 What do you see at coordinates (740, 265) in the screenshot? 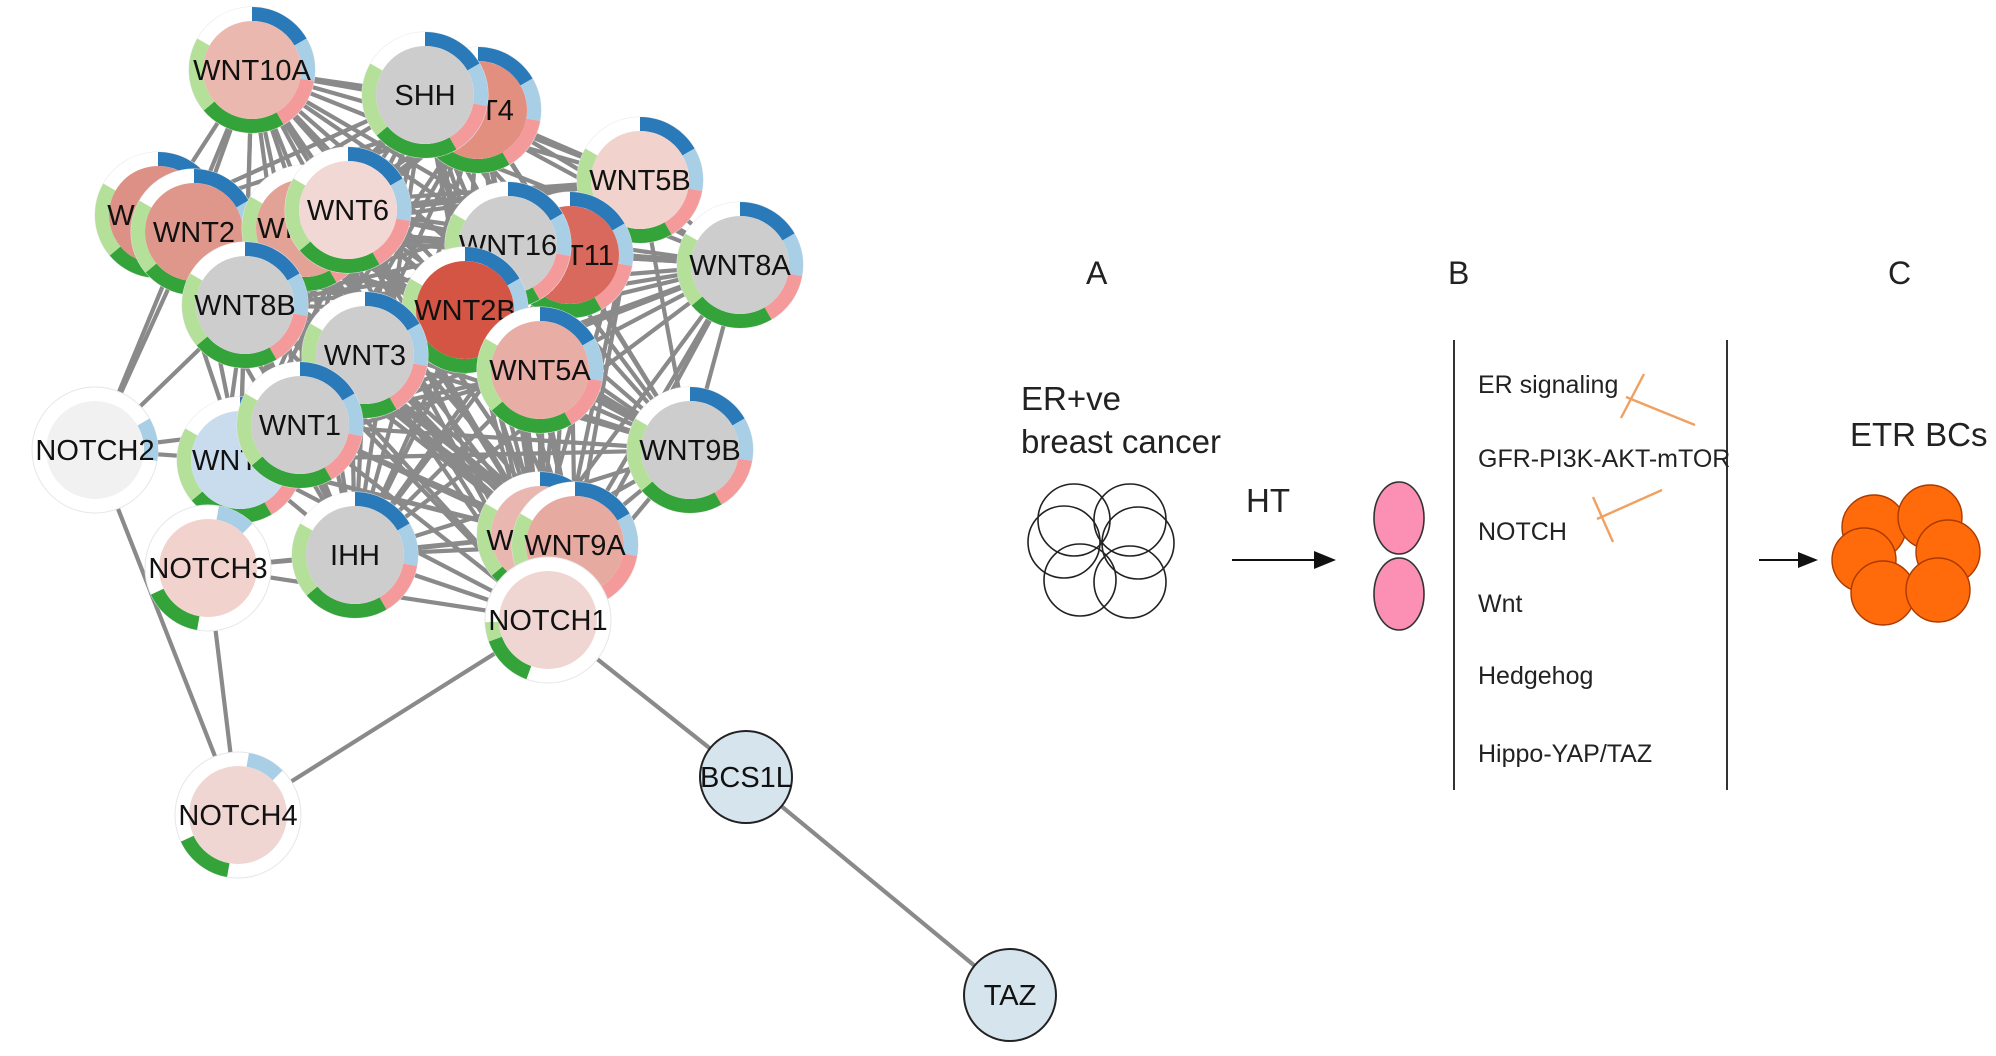
I see `gene-node-wnt8a: WNT8A` at bounding box center [740, 265].